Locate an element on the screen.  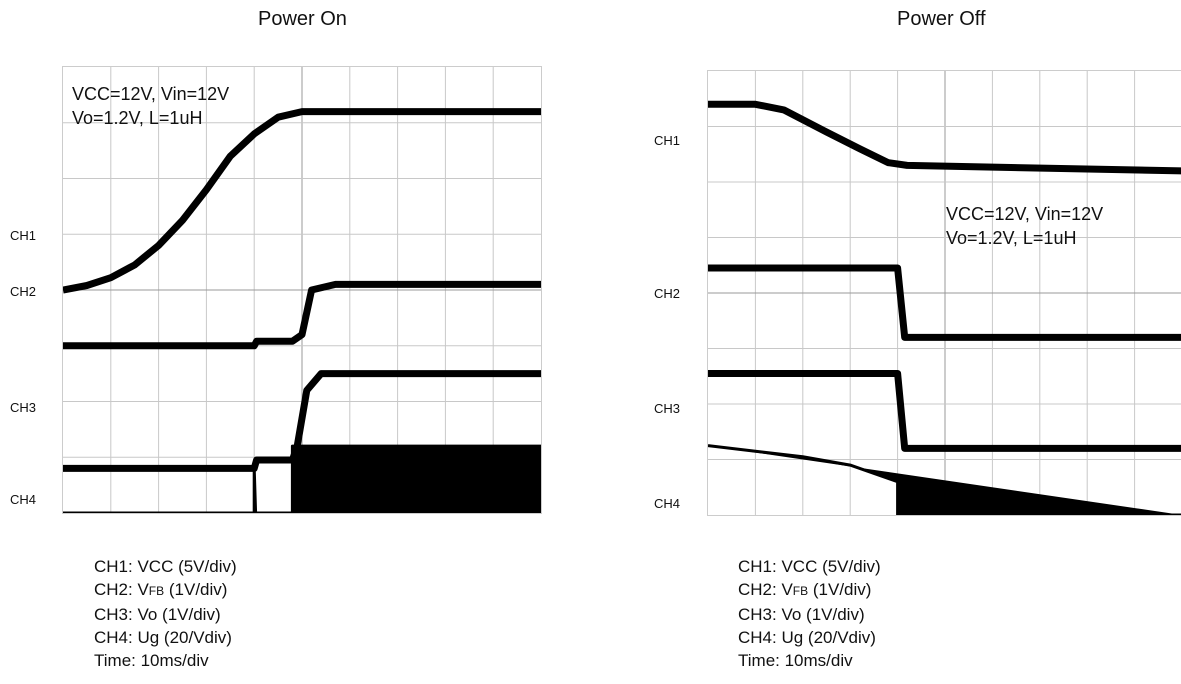
trace-ch1-power-off is located at coordinates (944, 137).